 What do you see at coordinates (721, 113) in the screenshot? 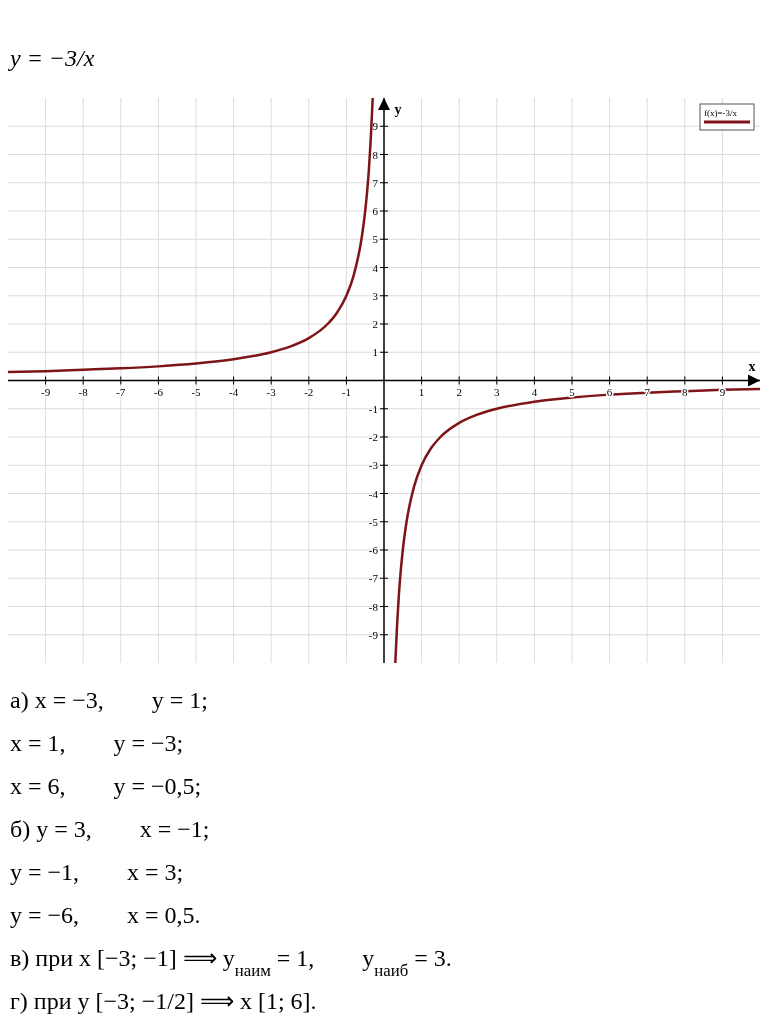
I see `text: f(x)=-3/x` at bounding box center [721, 113].